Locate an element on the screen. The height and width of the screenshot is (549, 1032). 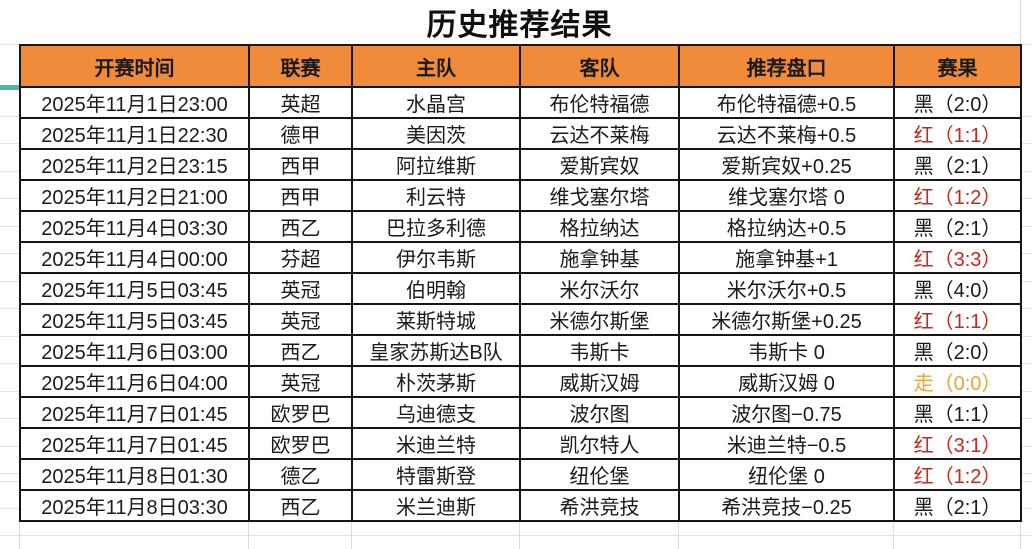
cell-away: 波尔图 is located at coordinates (599, 412).